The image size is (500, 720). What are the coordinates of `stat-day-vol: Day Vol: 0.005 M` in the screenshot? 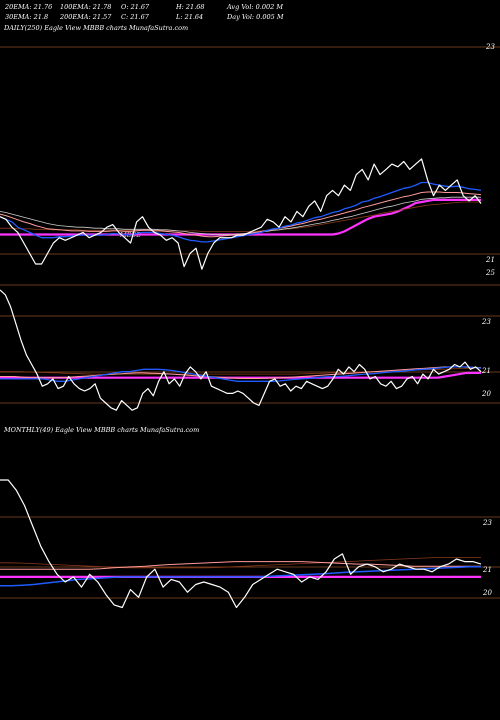 It's located at (255, 17).